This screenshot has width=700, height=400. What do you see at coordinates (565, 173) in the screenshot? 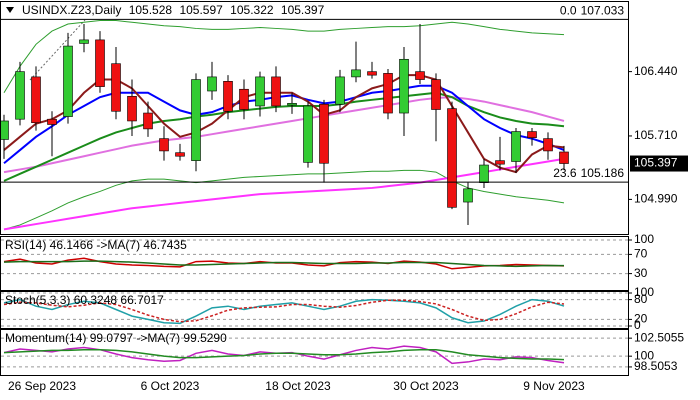
I see `fib-level: 23.6` at bounding box center [565, 173].